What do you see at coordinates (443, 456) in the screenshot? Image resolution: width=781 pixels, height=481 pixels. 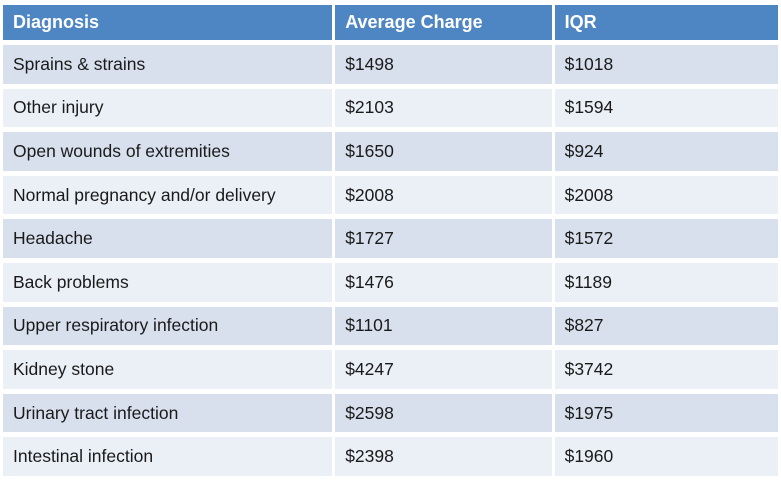 I see `avg-charge-cell: $2398` at bounding box center [443, 456].